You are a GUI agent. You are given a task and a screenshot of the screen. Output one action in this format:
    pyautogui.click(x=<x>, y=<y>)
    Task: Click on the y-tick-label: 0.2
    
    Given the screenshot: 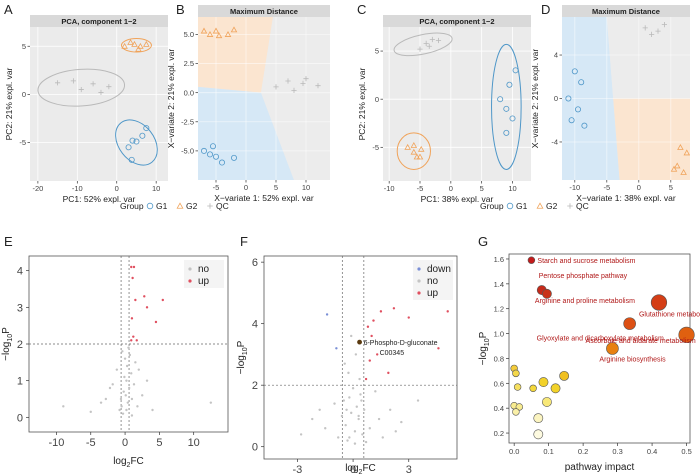 What is the action you would take?
    pyautogui.click(x=499, y=433)
    